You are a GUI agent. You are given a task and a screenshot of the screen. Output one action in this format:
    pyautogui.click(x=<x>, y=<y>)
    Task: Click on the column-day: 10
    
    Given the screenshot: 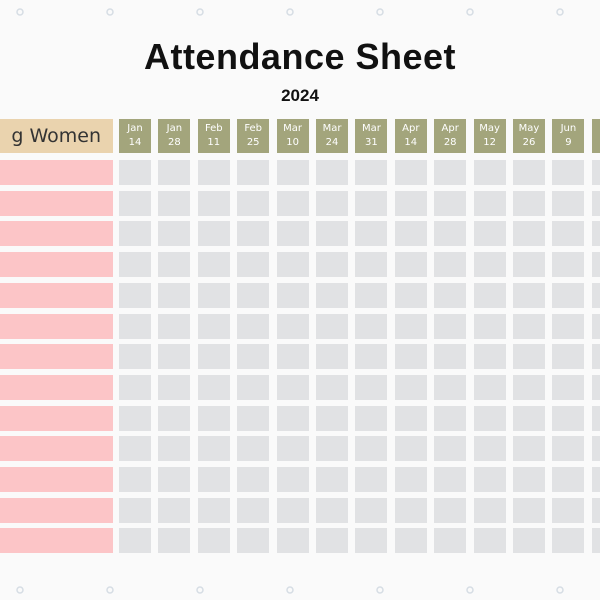 What is the action you would take?
    pyautogui.click(x=292, y=142)
    